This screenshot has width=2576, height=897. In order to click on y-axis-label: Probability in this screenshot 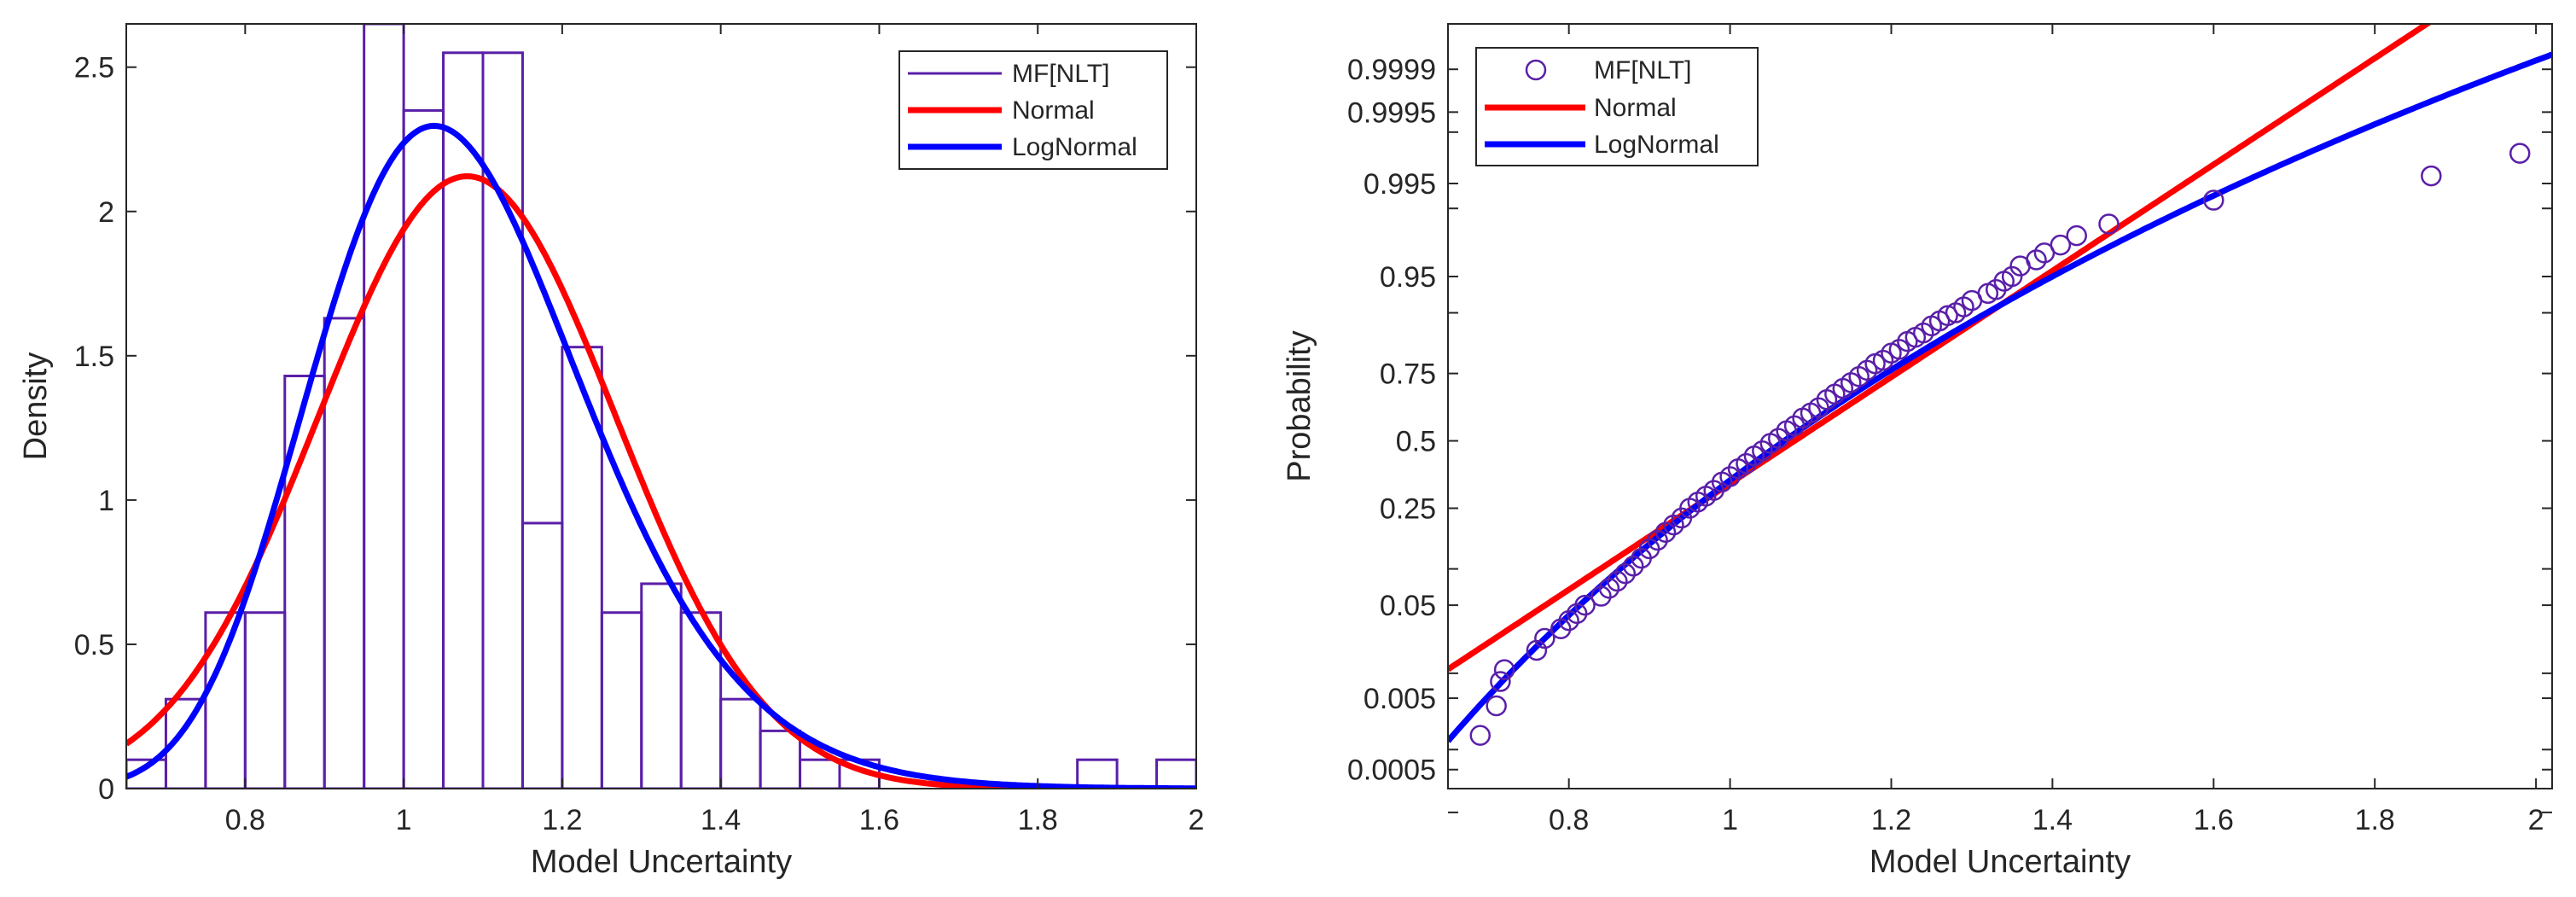, I will do `click(1299, 405)`.